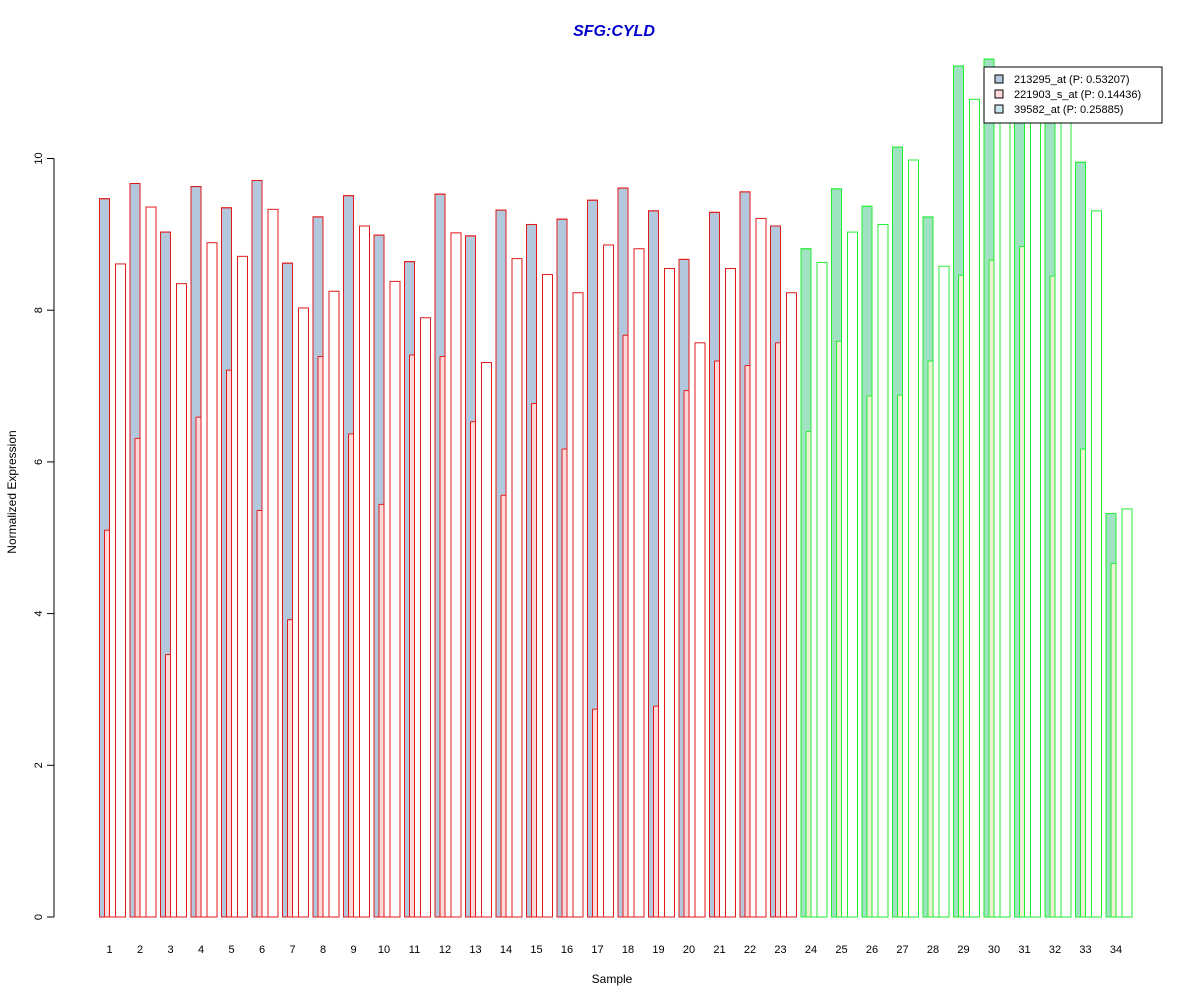  Describe the element at coordinates (841, 950) in the screenshot. I see `x-tick-label: 25` at that location.